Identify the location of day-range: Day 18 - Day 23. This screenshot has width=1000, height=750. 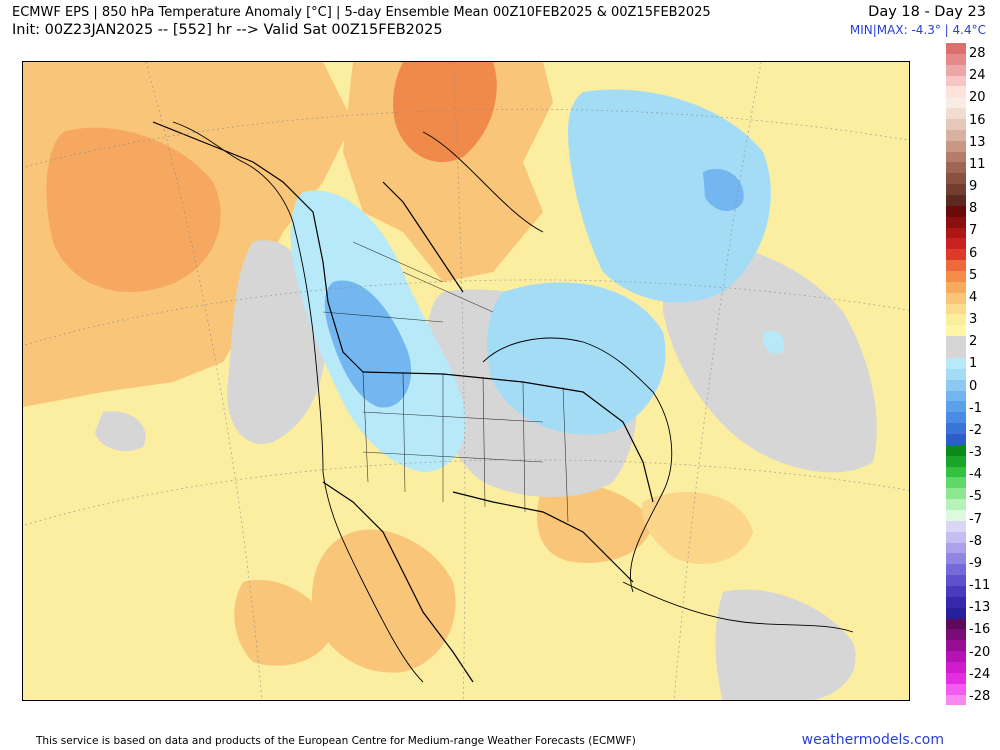
(927, 12).